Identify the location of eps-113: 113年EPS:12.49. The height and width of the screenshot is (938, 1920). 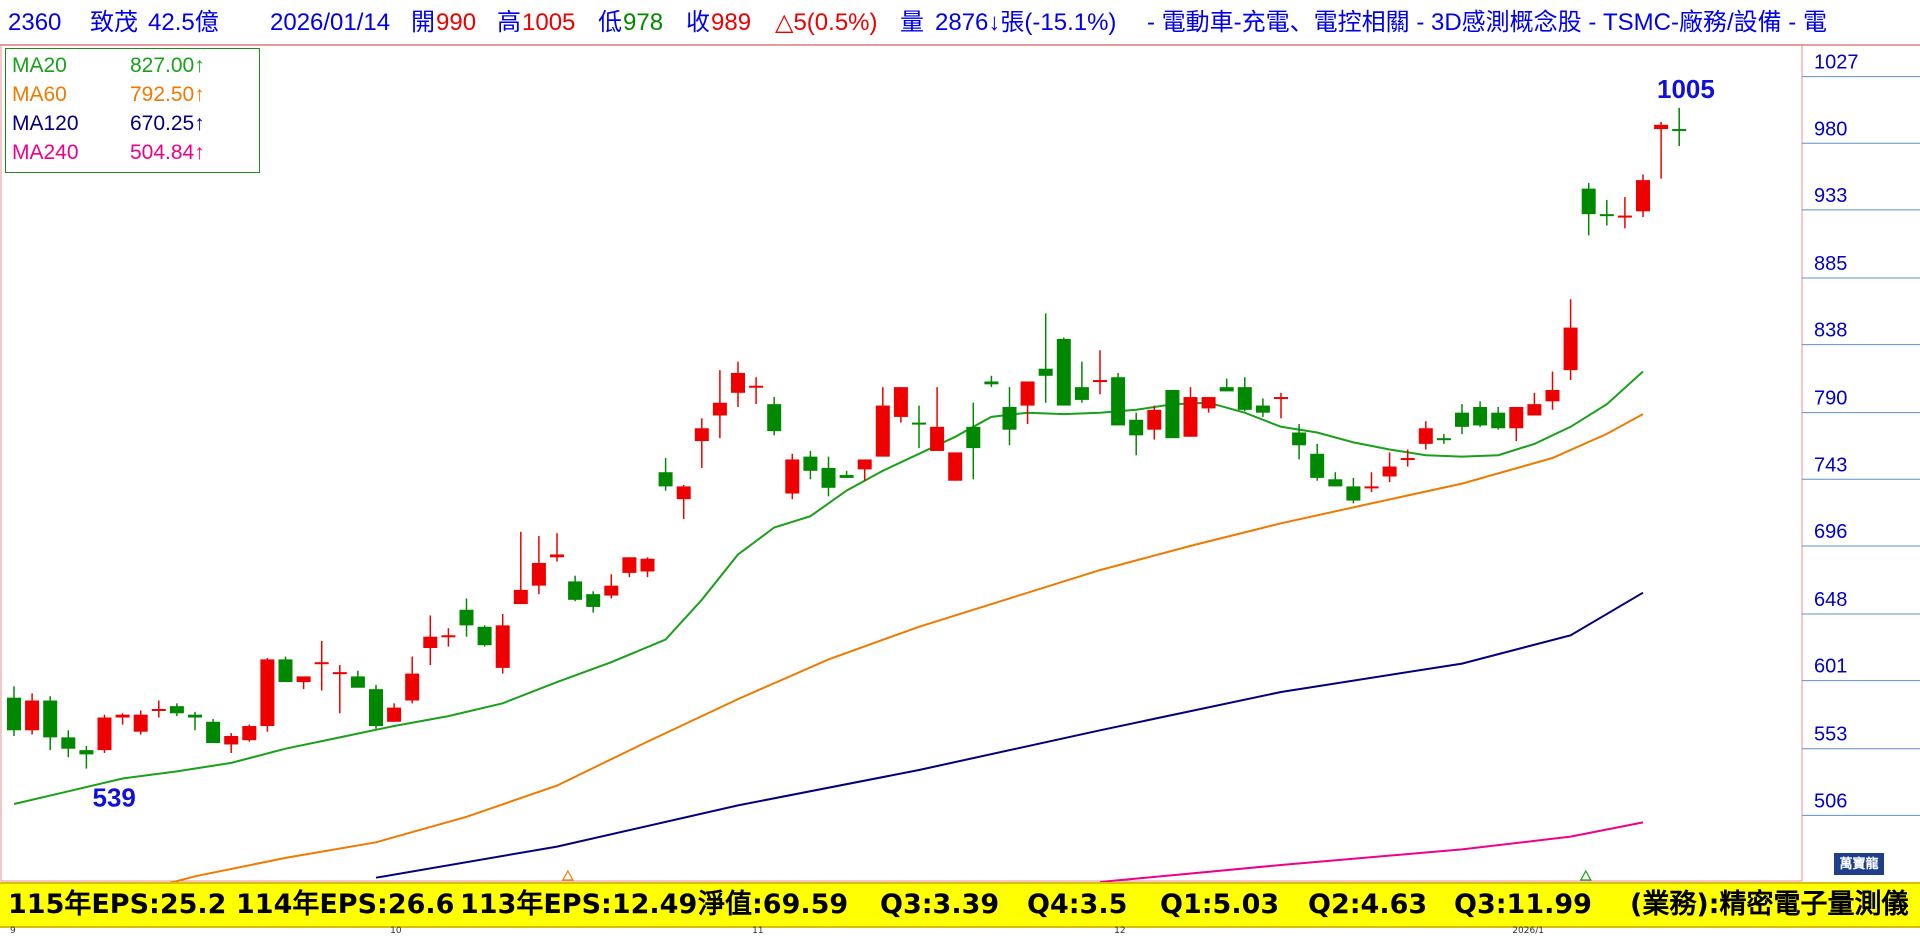
(579, 904).